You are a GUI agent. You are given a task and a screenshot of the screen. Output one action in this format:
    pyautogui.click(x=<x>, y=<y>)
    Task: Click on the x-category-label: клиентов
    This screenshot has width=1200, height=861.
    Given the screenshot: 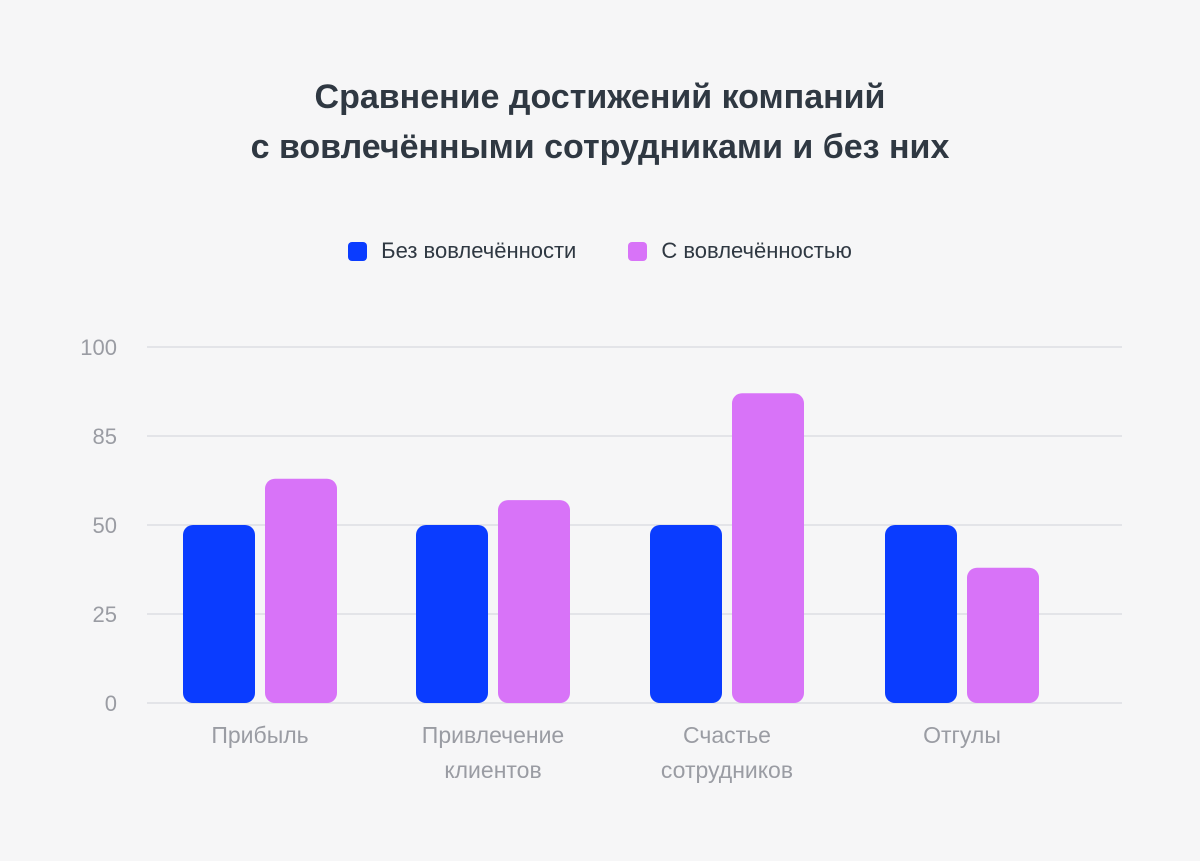 What is the action you would take?
    pyautogui.click(x=492, y=770)
    